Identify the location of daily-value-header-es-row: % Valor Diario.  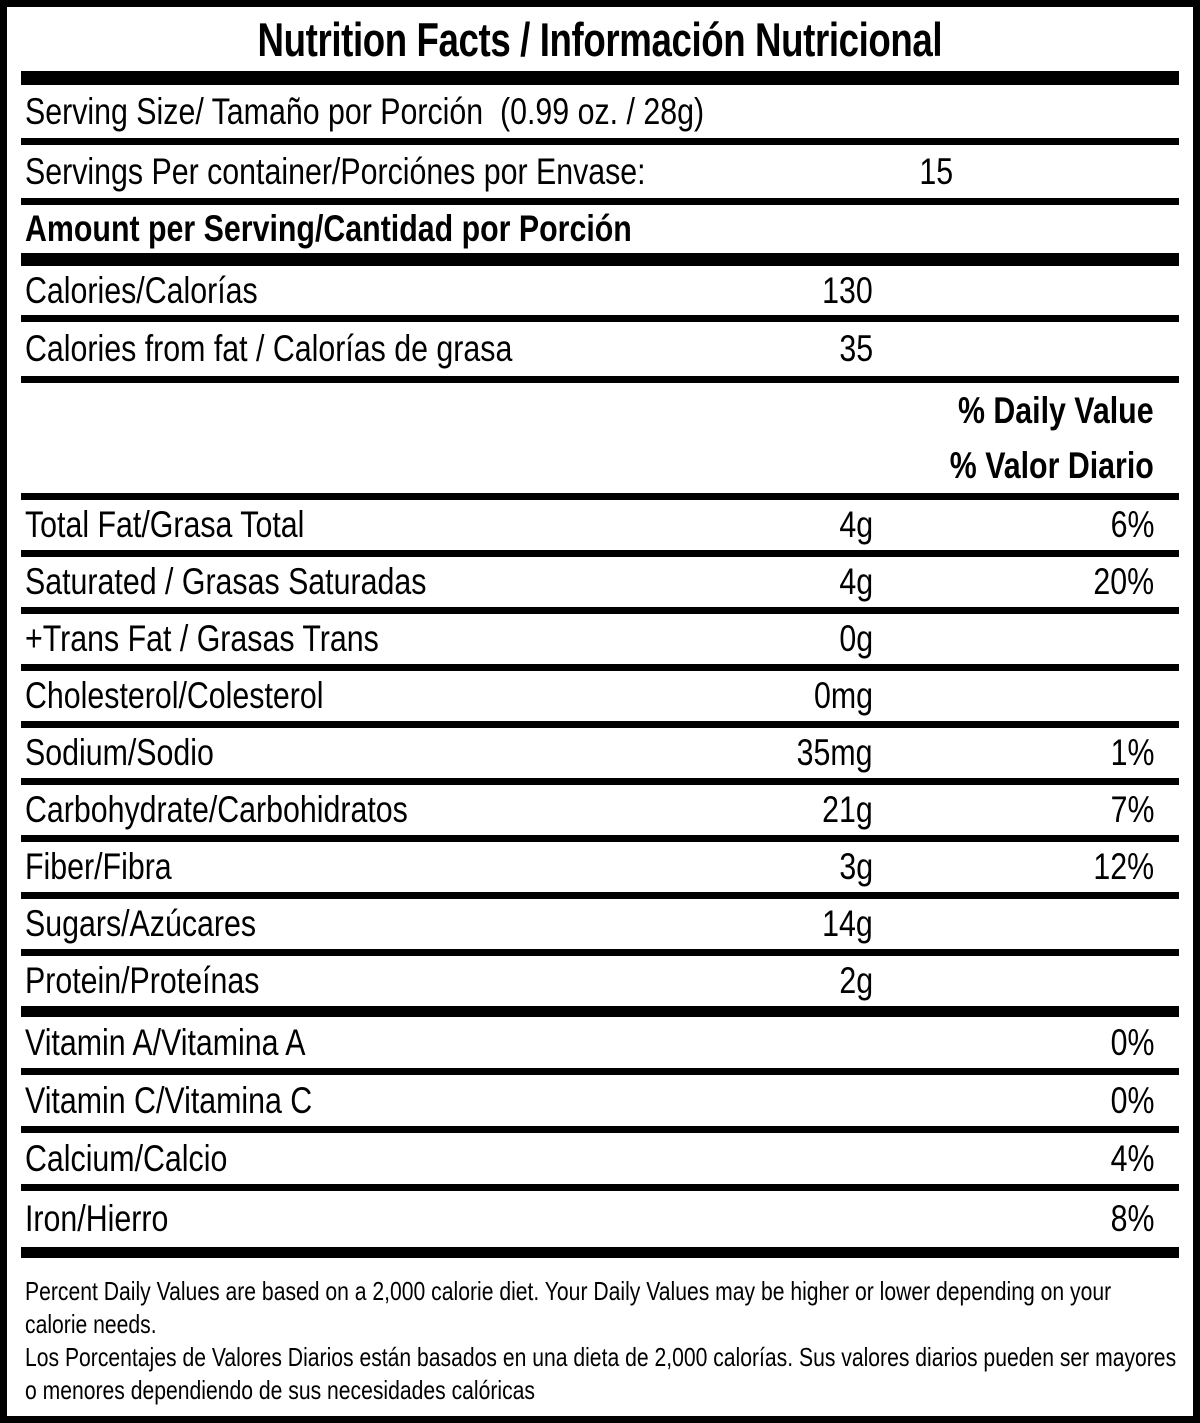
(600, 469).